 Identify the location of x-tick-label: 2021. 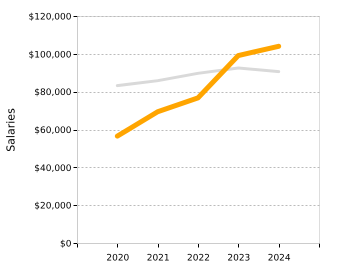
(158, 259).